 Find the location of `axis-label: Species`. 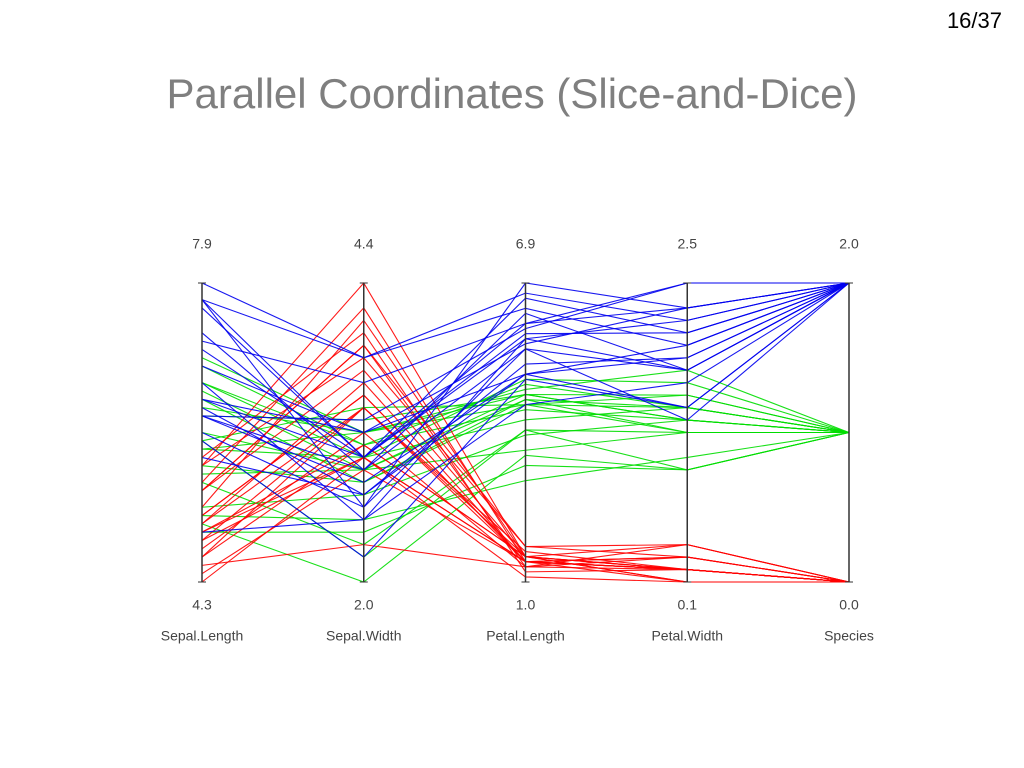

axis-label: Species is located at coordinates (849, 636).